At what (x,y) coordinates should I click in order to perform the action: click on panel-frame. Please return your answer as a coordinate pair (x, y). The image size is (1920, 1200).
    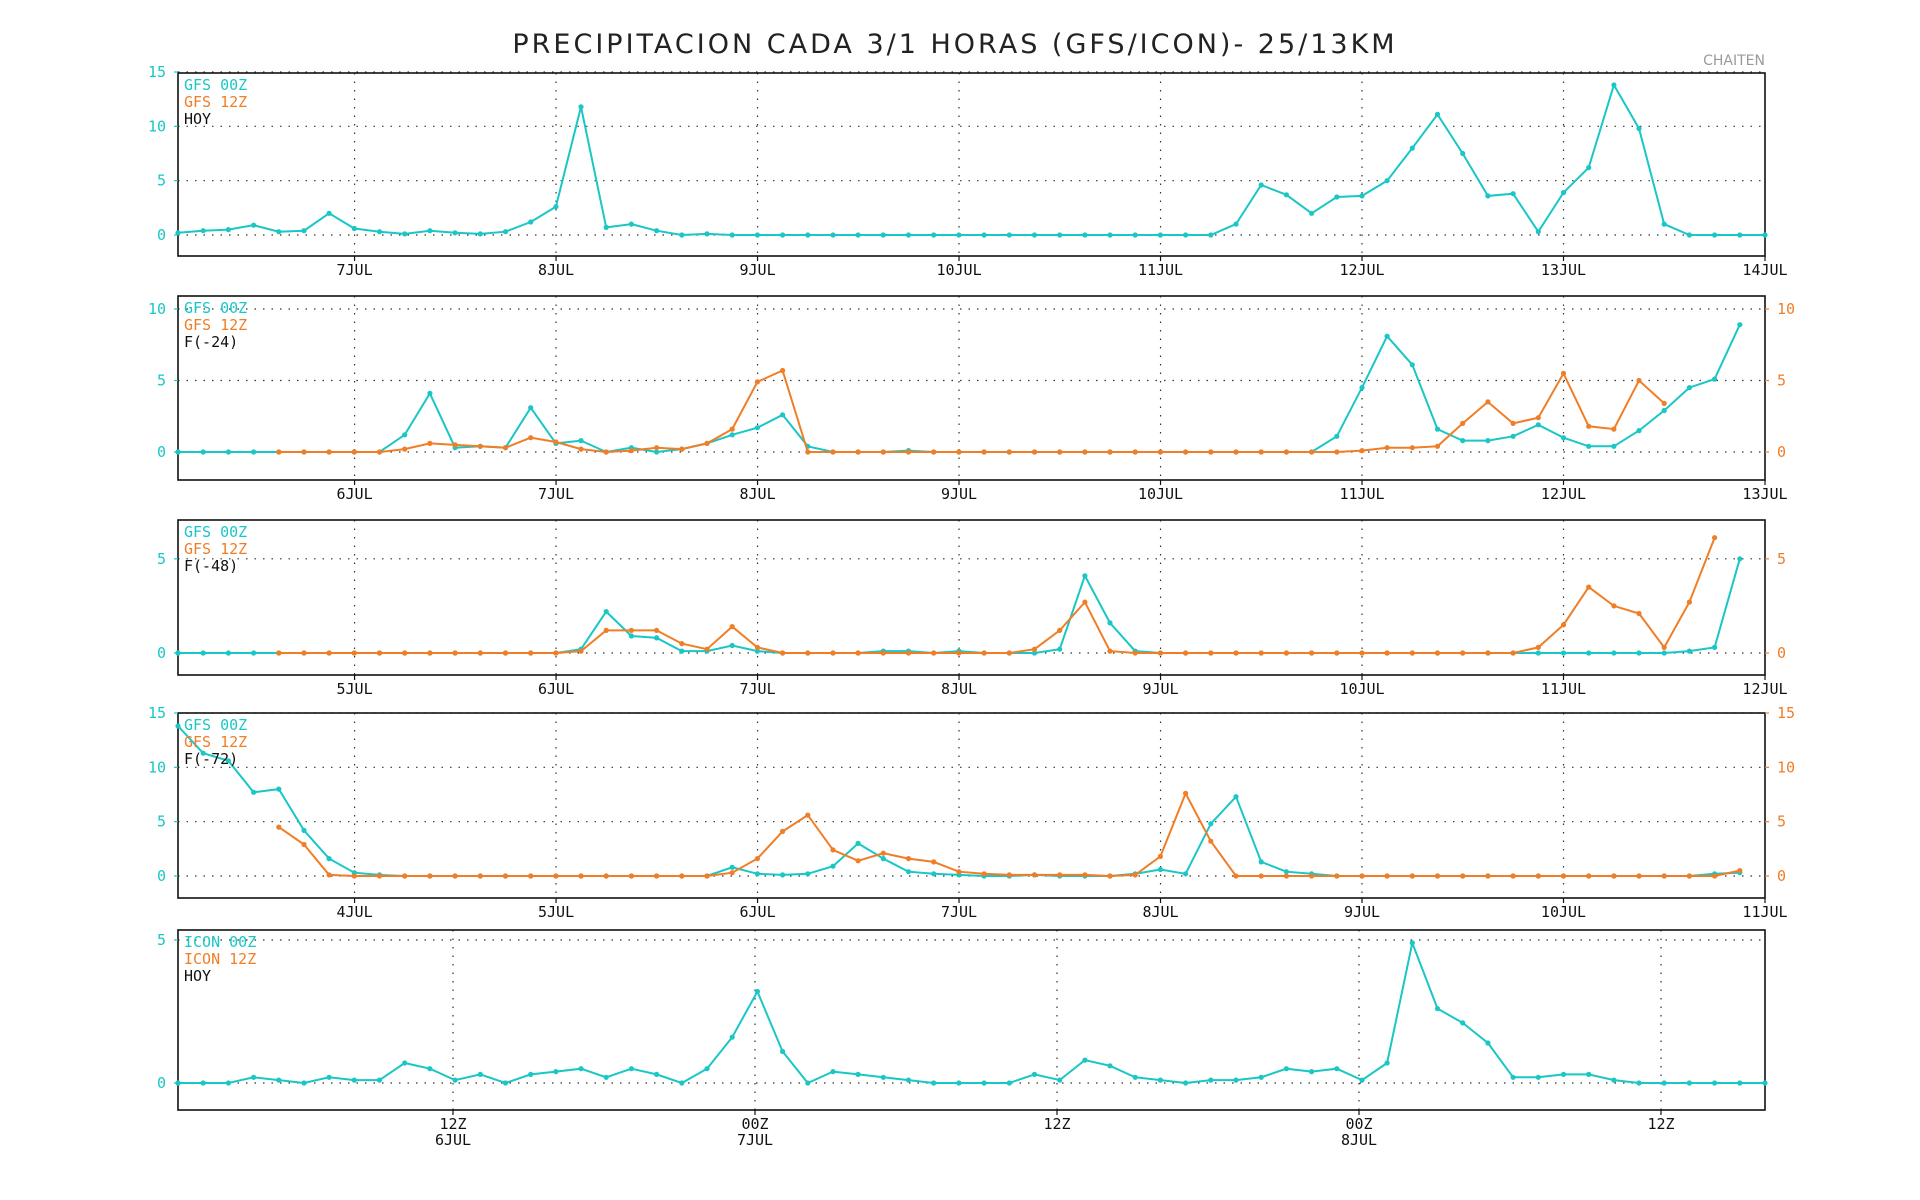
    Looking at the image, I should click on (971, 597).